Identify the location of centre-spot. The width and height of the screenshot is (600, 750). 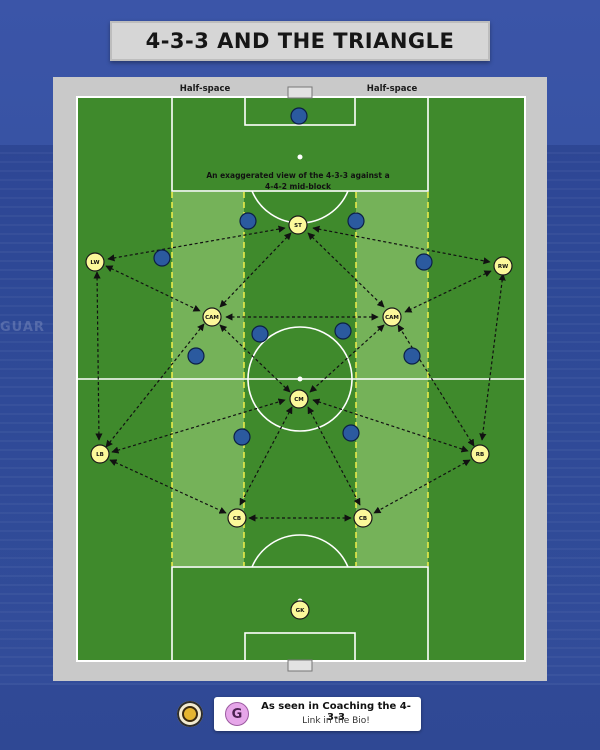
(300, 379).